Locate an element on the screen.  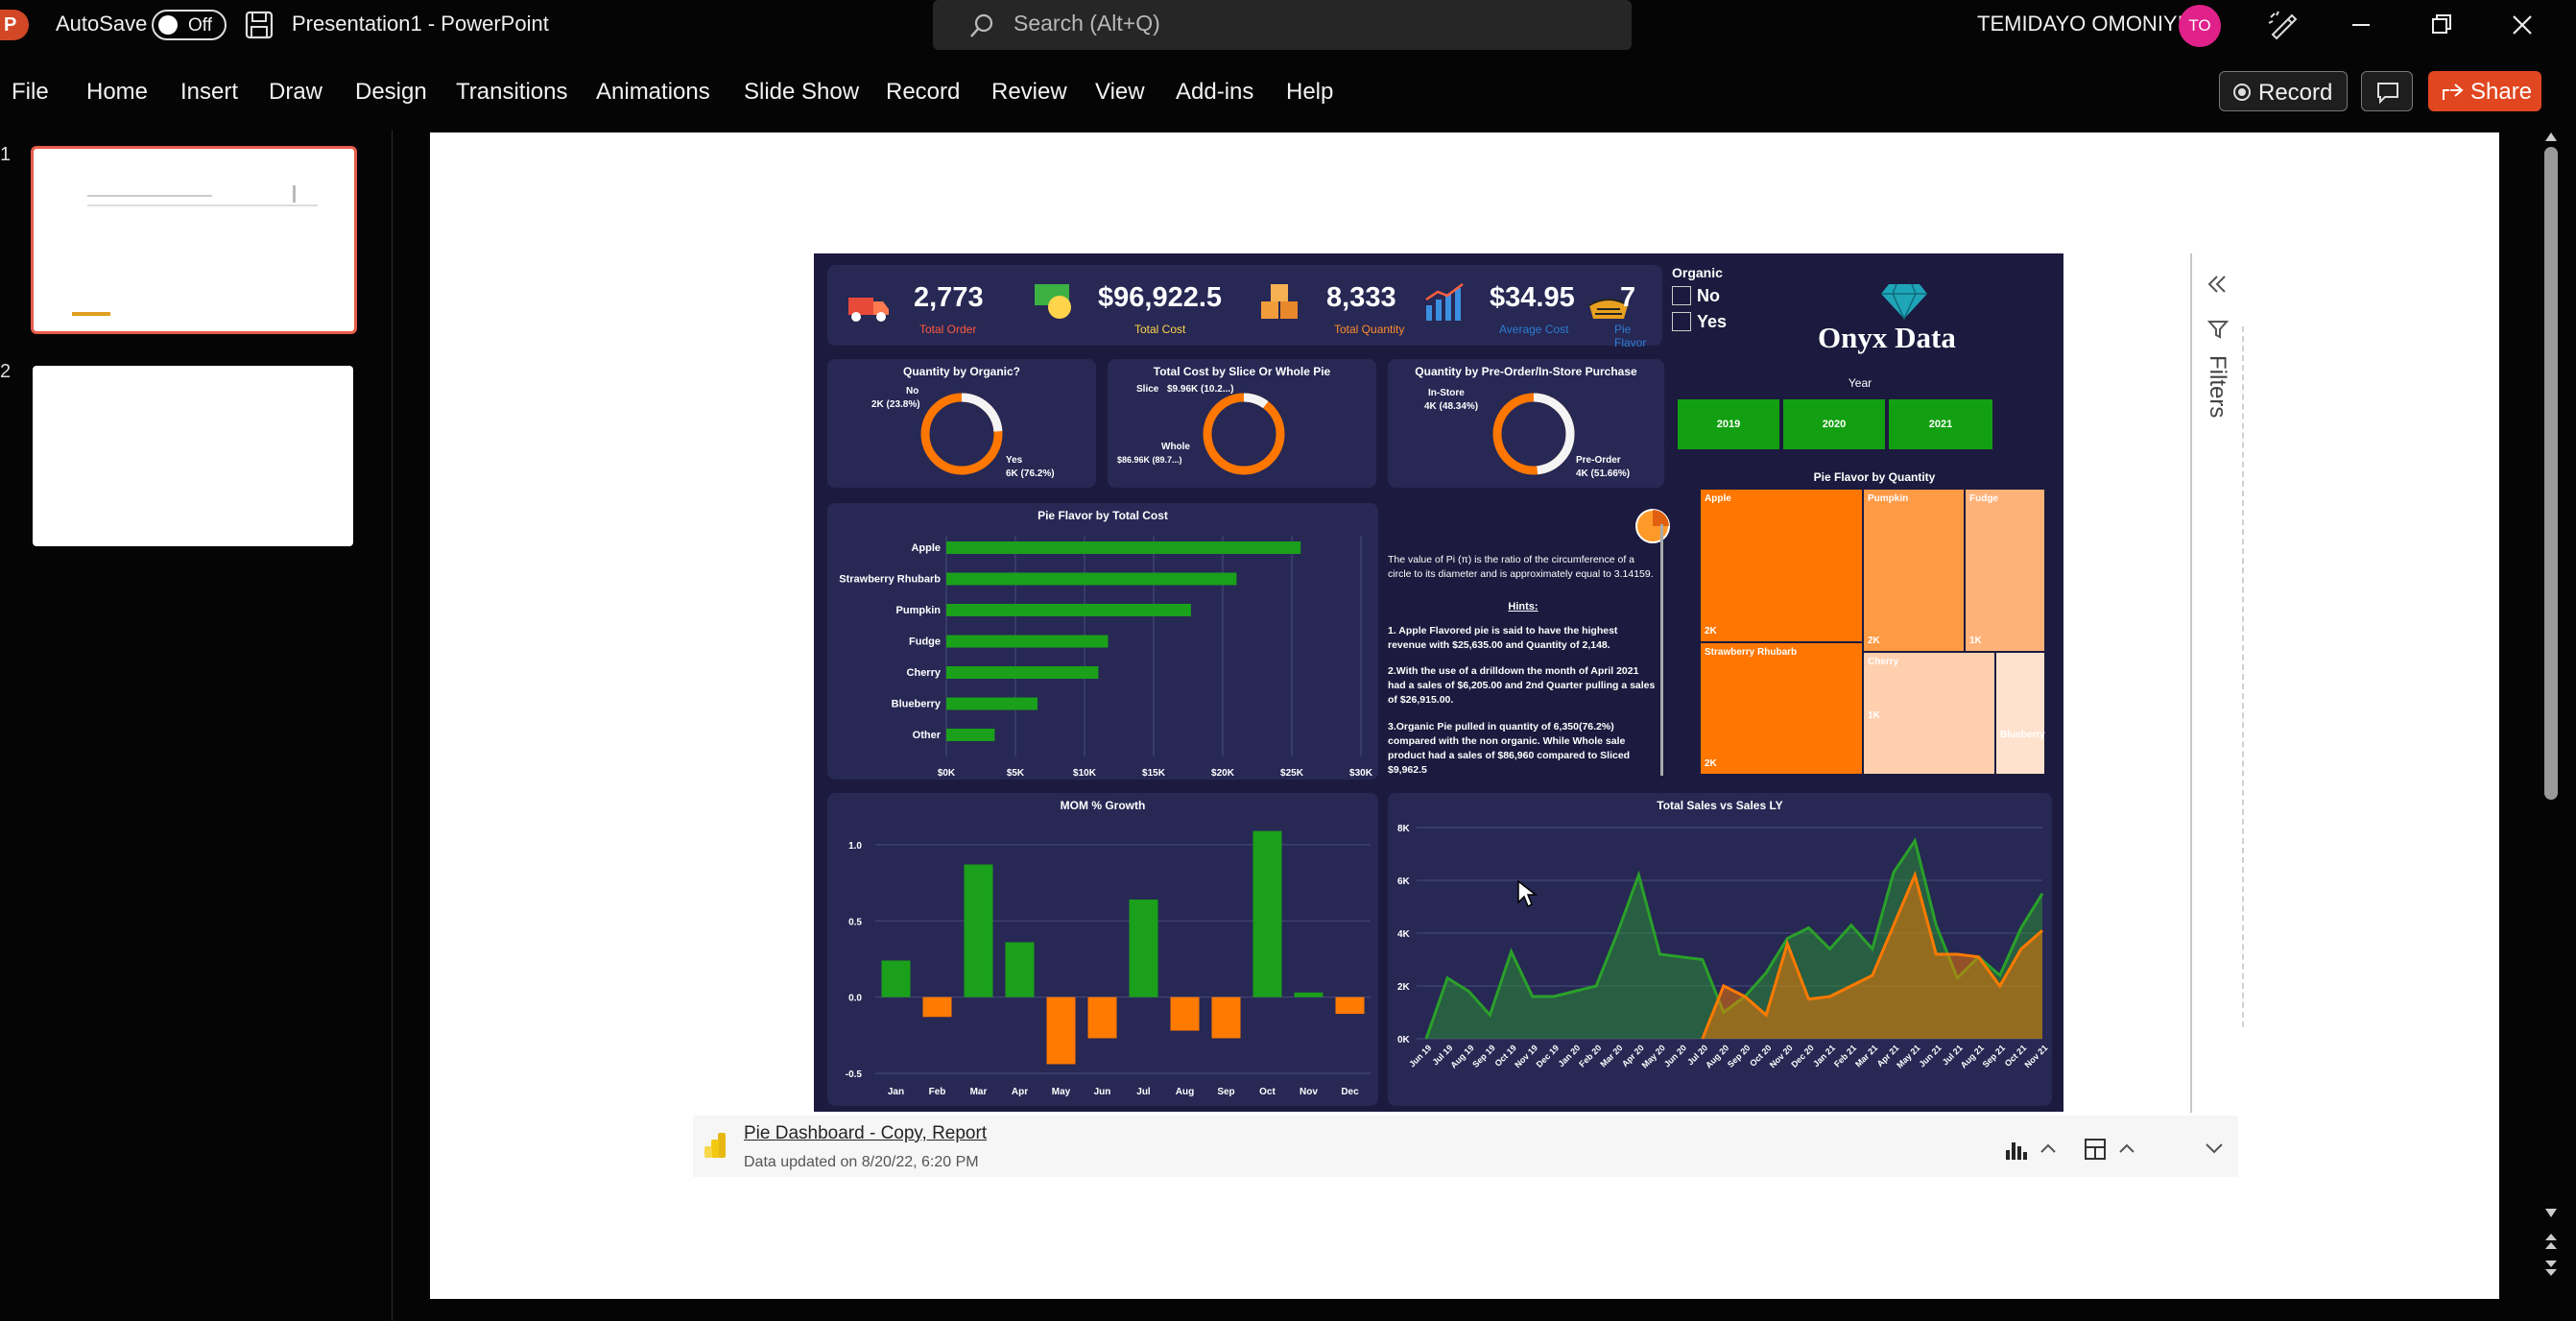
treemap-cell-fudge: Fudge 1K is located at coordinates (2005, 570).